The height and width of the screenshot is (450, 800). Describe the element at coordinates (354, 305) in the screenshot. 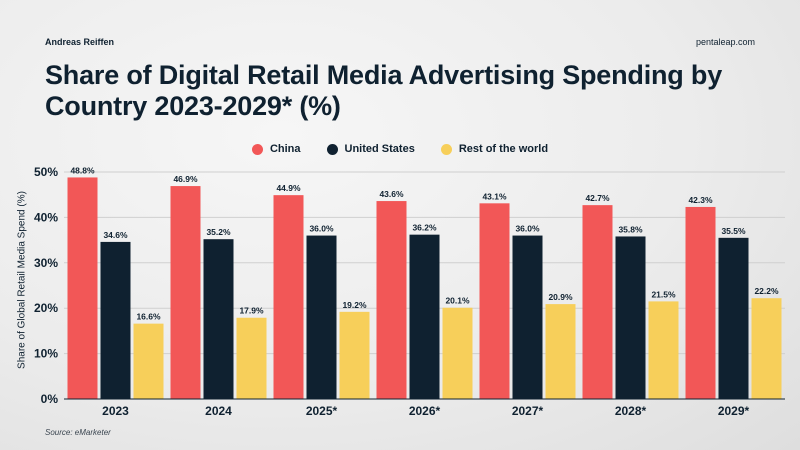

I see `data-label-rest-of-world: 19.2%` at that location.